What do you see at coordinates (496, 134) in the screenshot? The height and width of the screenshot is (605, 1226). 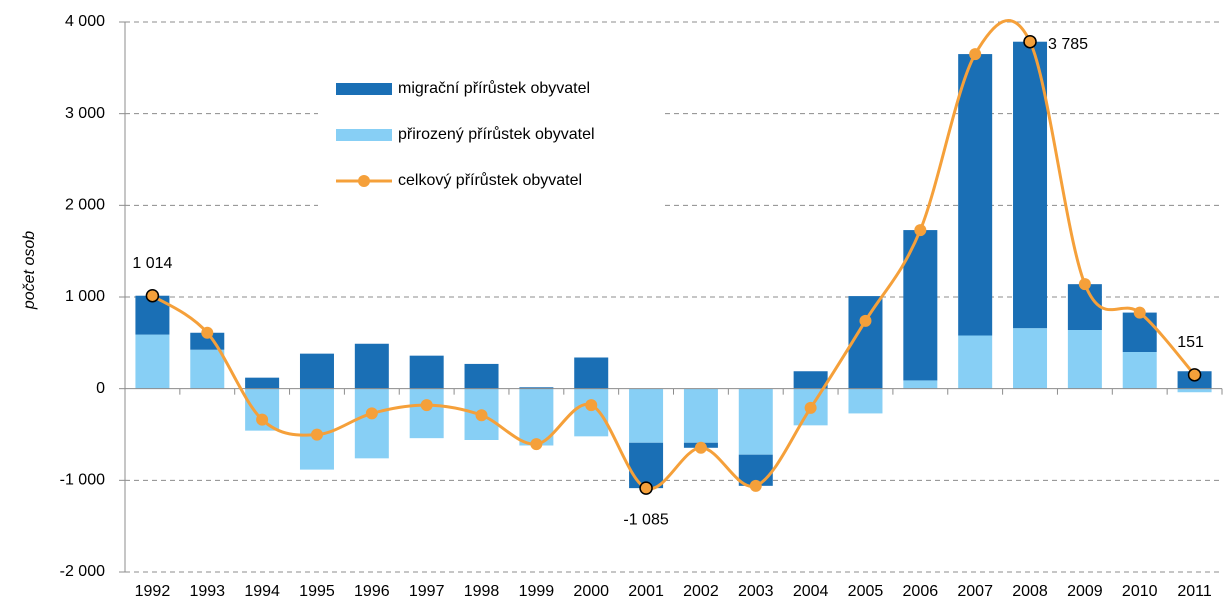 I see `legend-label: přirozený přírůstek obyvatel` at bounding box center [496, 134].